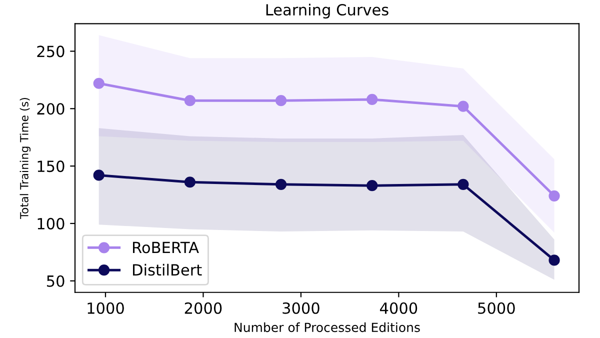 The image size is (600, 338). I want to click on x-axis-title: Number of Processed Editions, so click(327, 327).